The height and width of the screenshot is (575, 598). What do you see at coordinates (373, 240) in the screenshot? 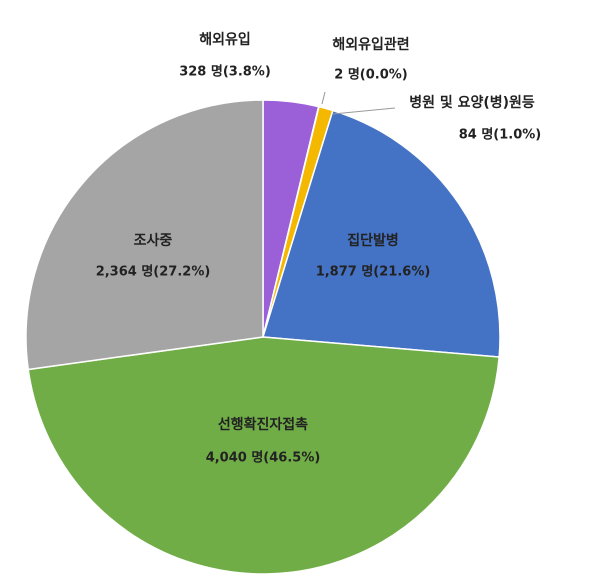
I see `slice-label: 집단발병` at bounding box center [373, 240].